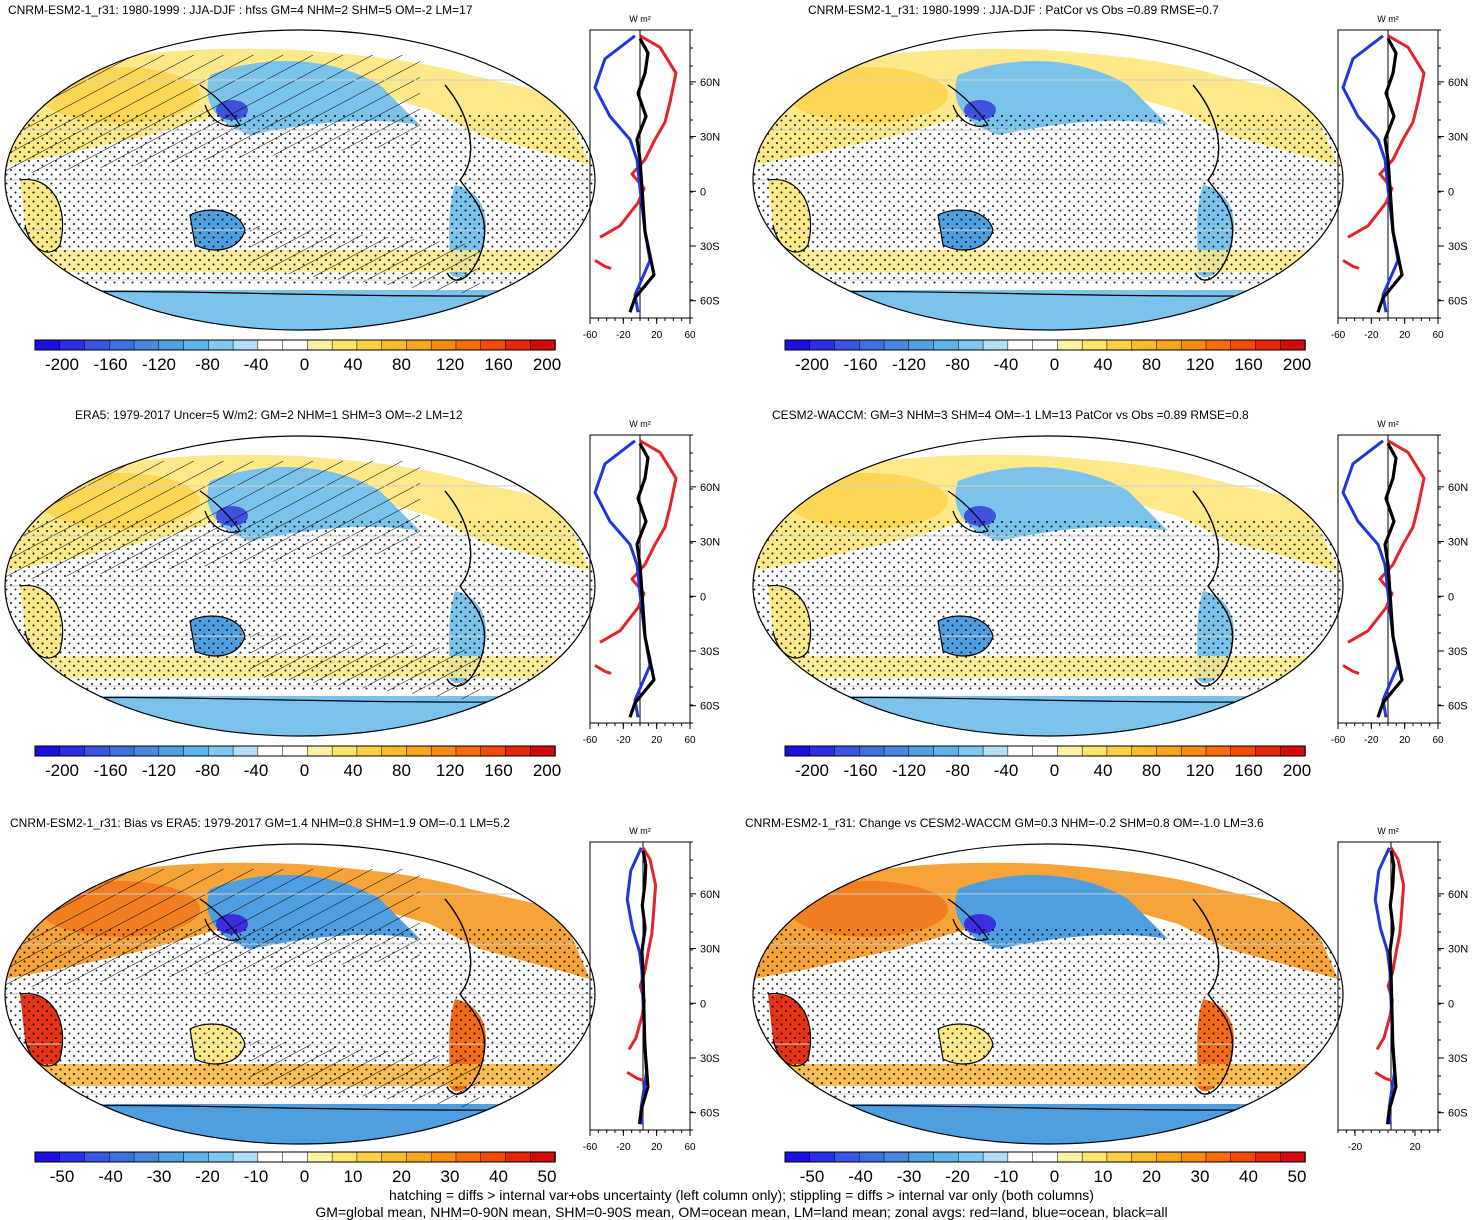 The width and height of the screenshot is (1483, 1220). Describe the element at coordinates (62, 770) in the screenshot. I see `colorbar-label: -200` at that location.